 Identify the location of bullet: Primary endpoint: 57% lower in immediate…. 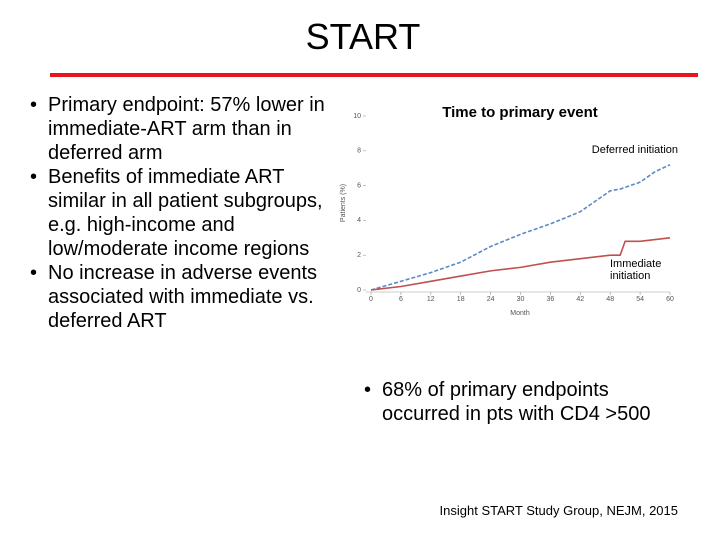
(180, 129).